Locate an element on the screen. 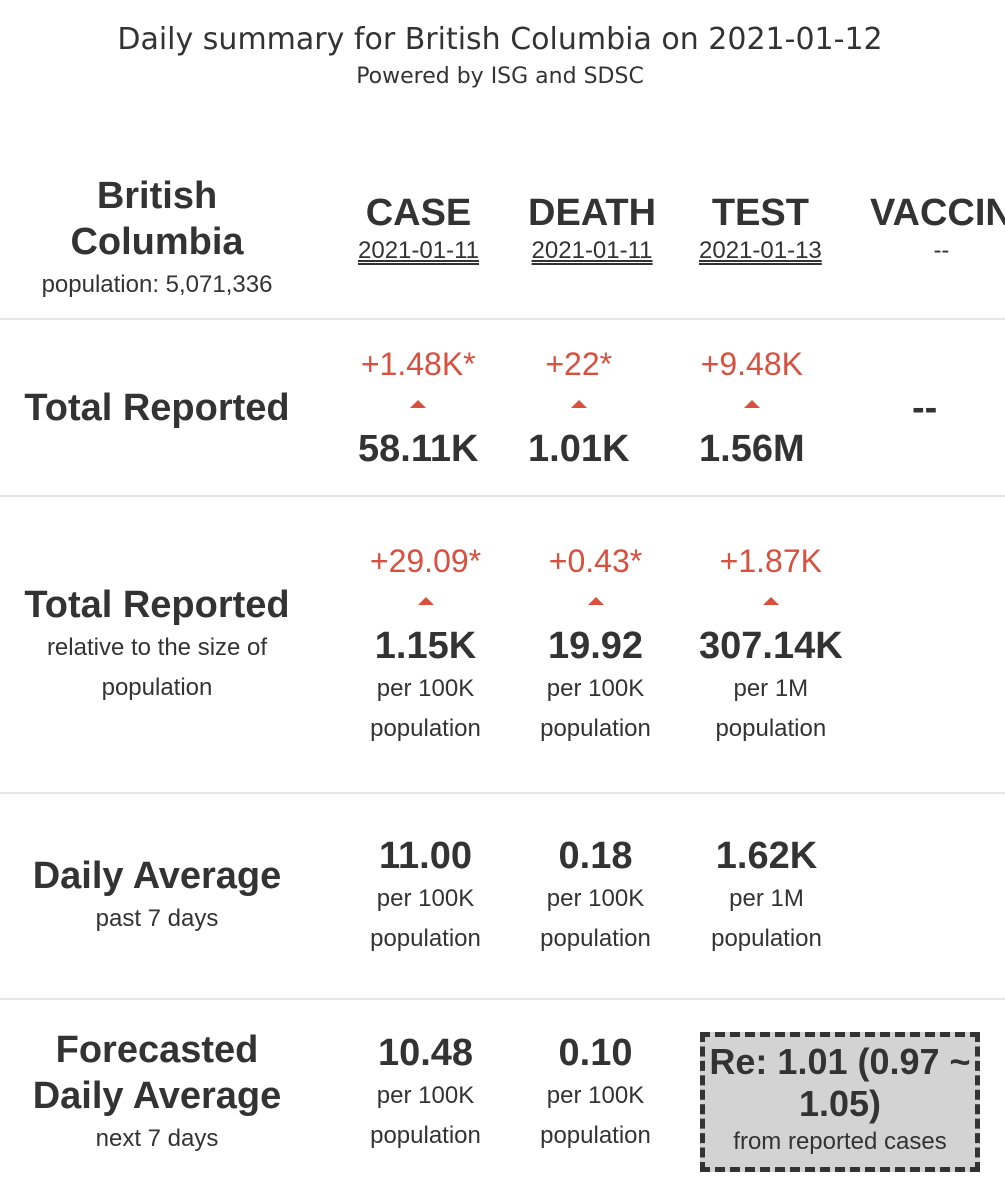 This screenshot has width=1005, height=1185. column-header: VACCIN -- is located at coordinates (937, 228).